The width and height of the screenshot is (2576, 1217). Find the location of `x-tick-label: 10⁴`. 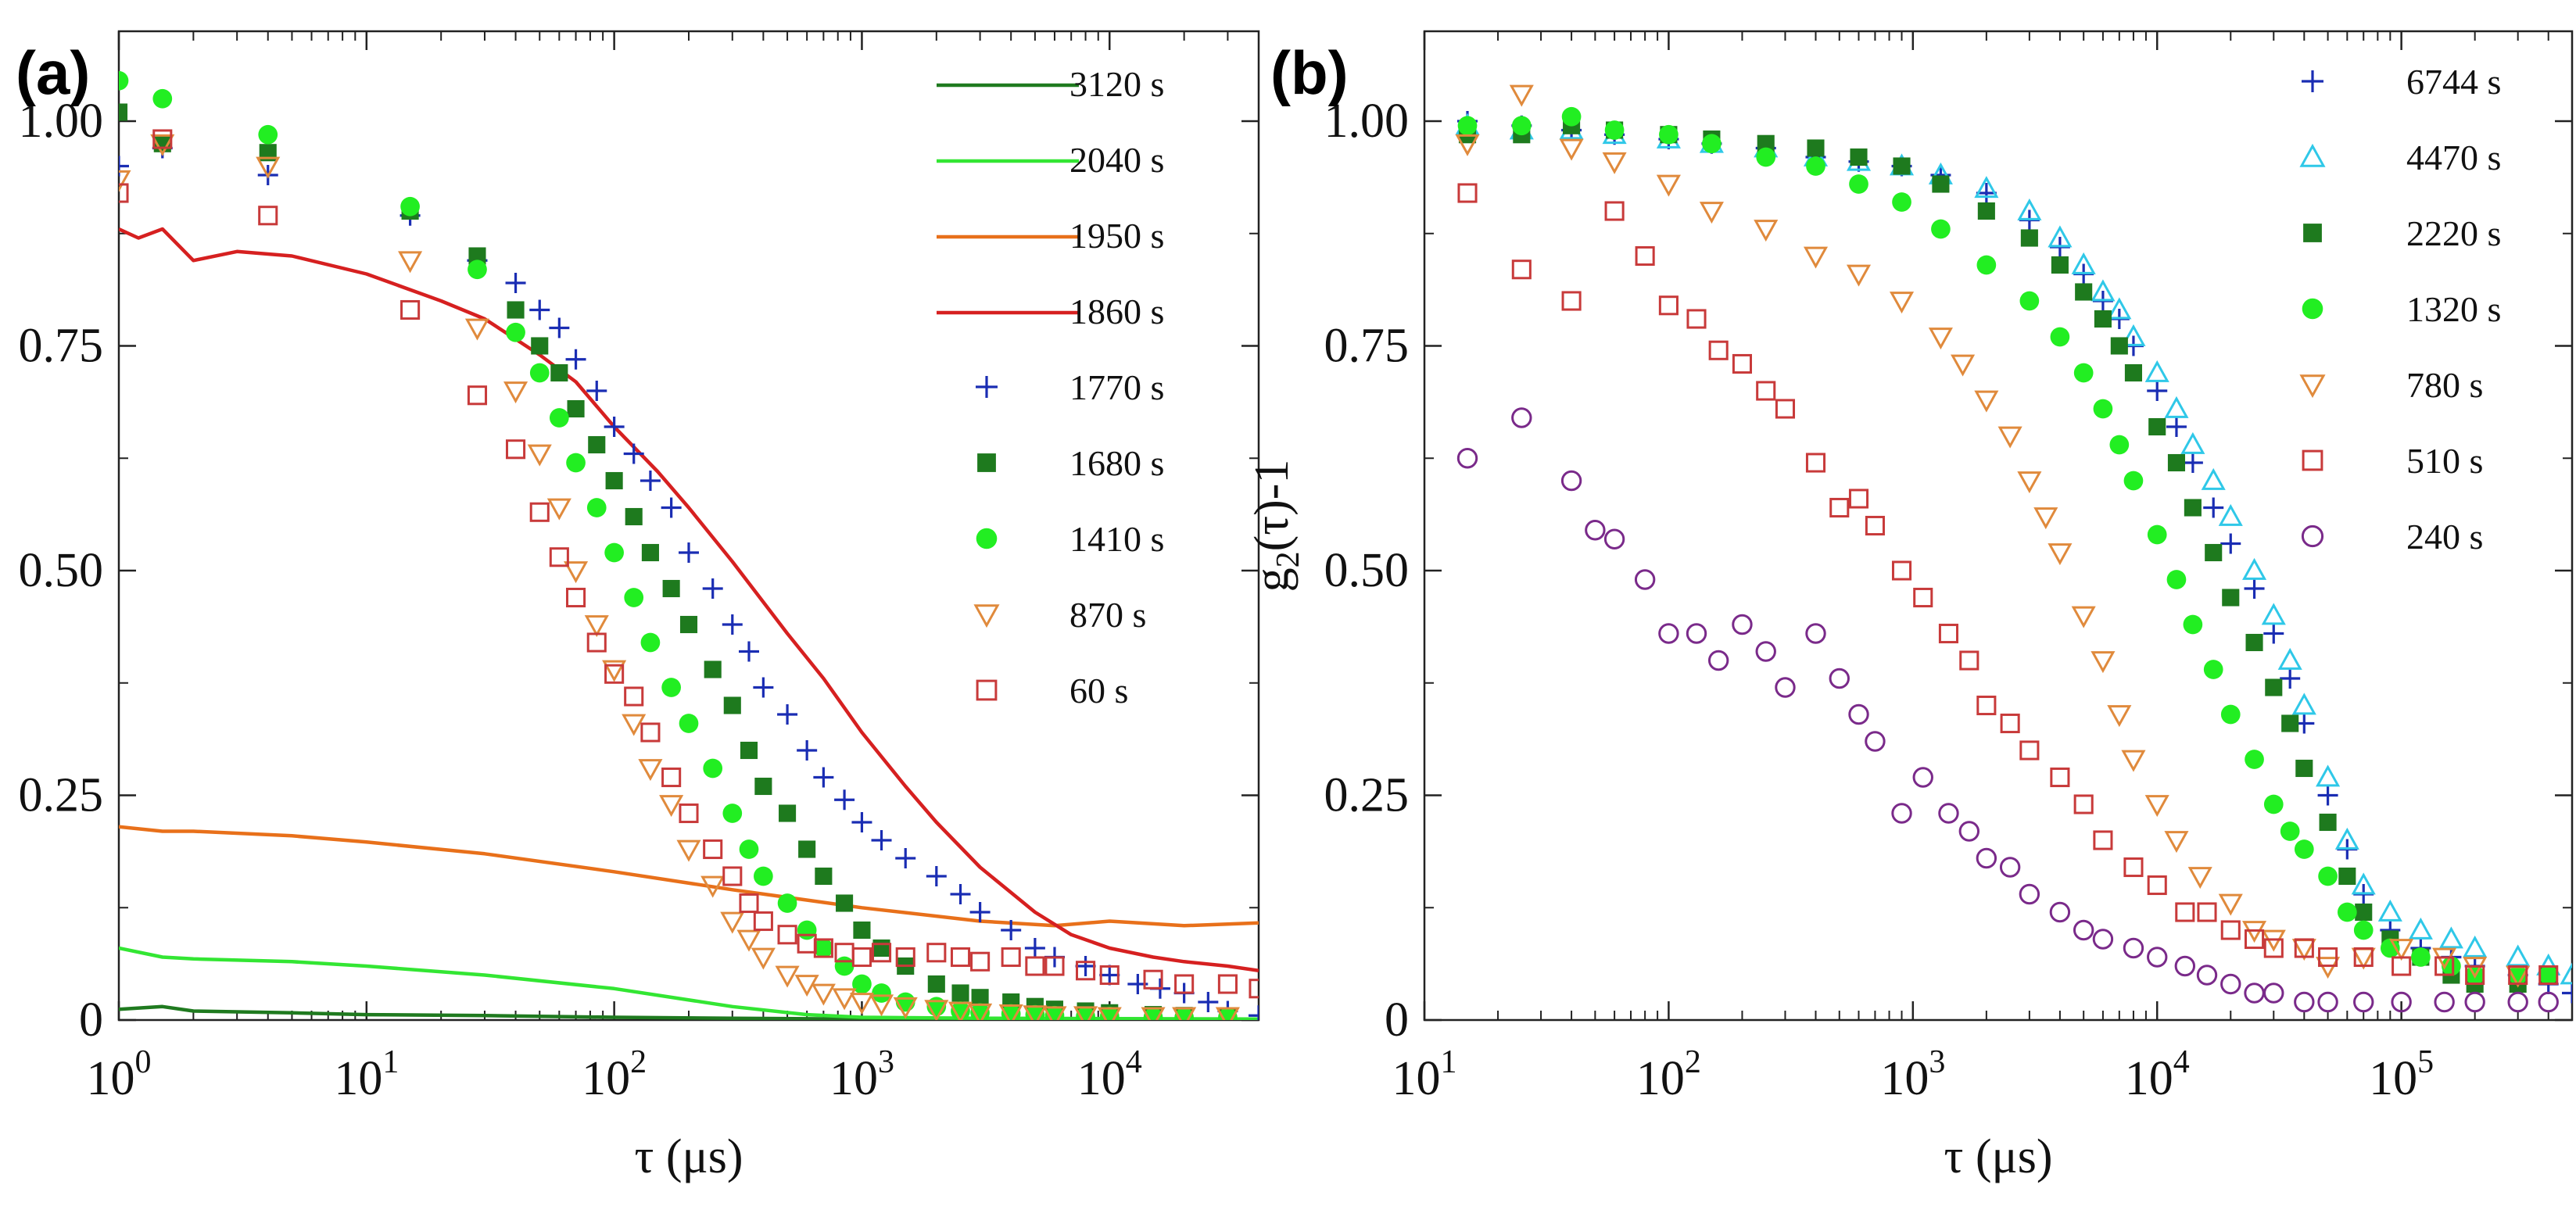

x-tick-label: 10⁴ is located at coordinates (1109, 1075).